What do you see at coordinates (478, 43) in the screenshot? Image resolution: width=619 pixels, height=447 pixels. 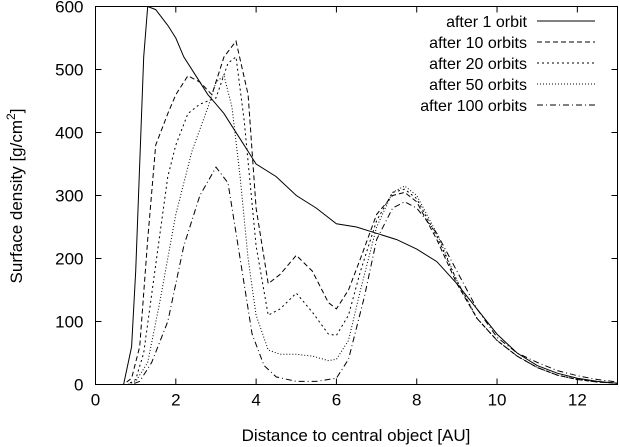 I see `legend-label-2: after 10 orbits` at bounding box center [478, 43].